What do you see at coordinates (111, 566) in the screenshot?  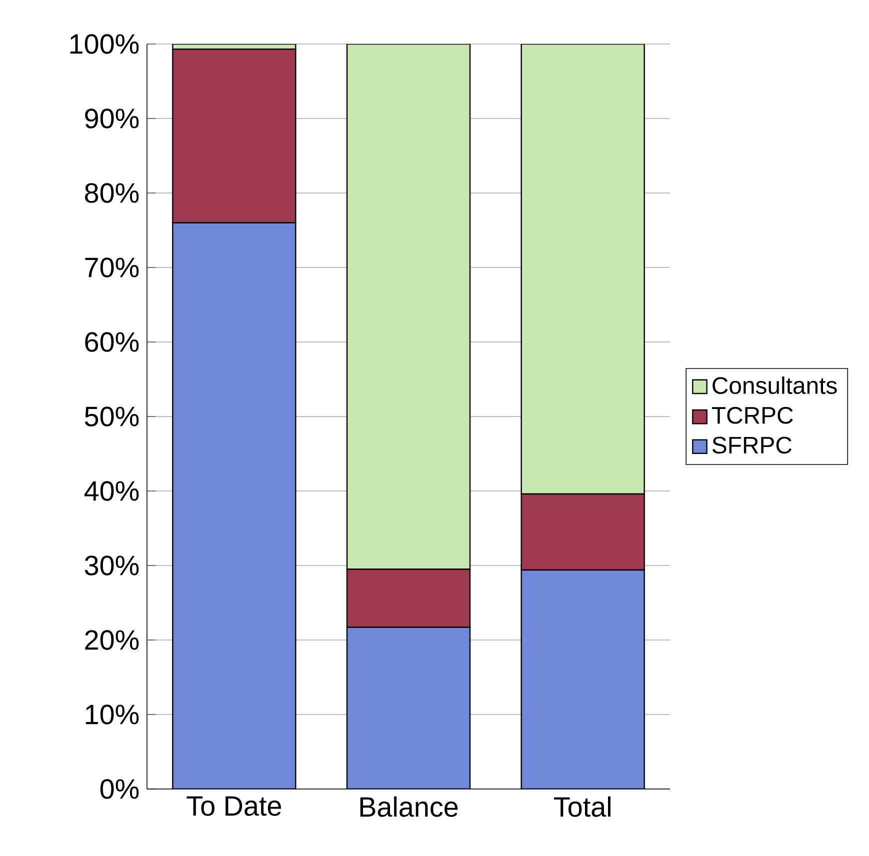 I see `y-tick-label: 30%` at bounding box center [111, 566].